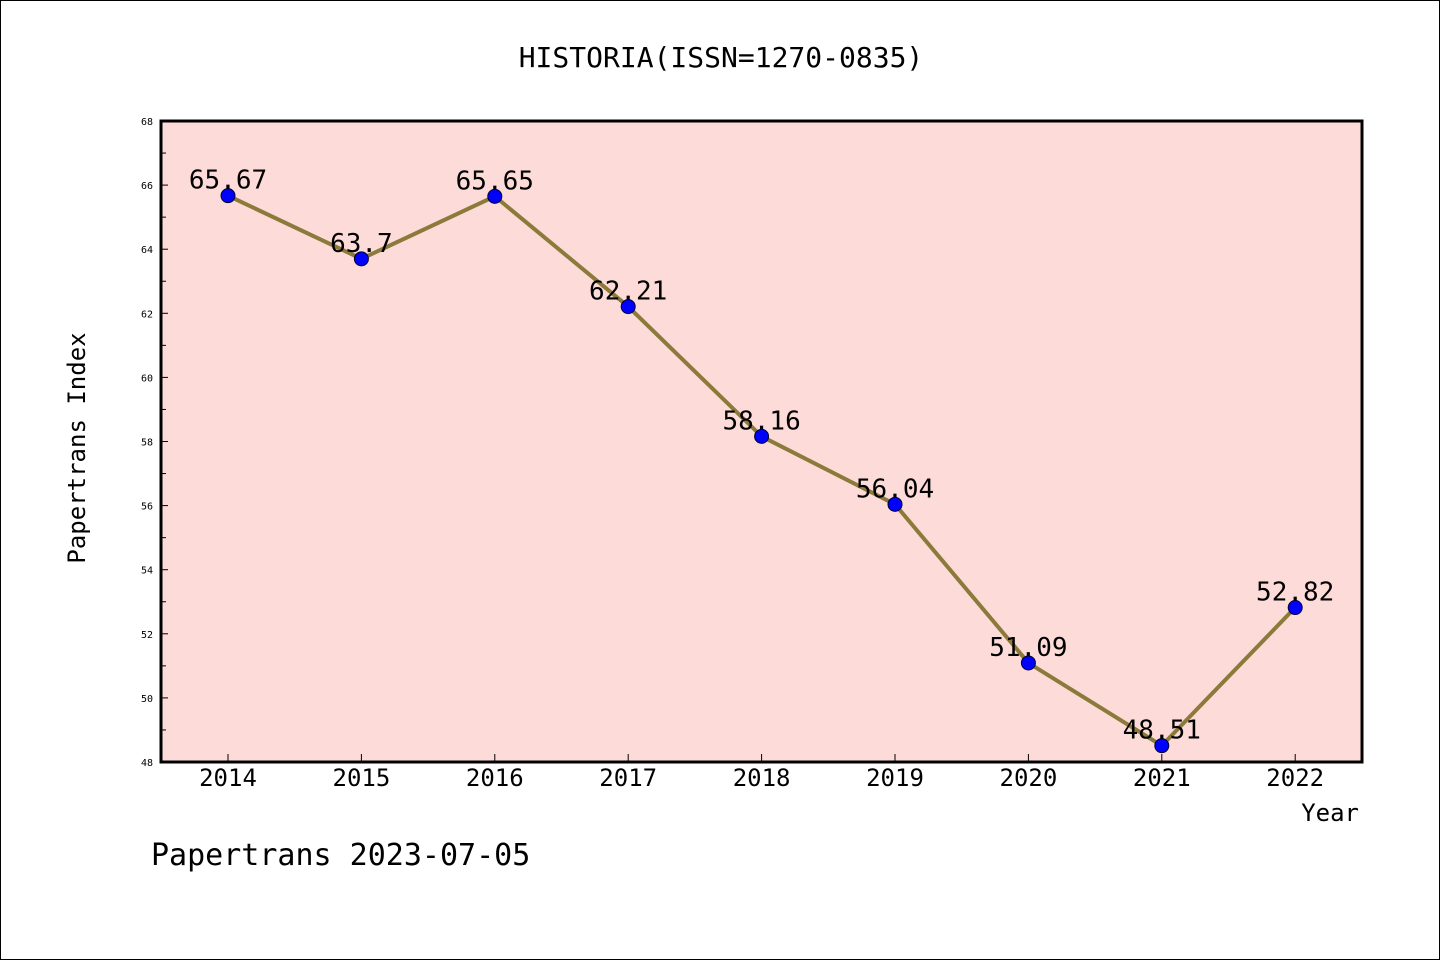 Image resolution: width=1440 pixels, height=961 pixels. Describe the element at coordinates (147, 378) in the screenshot. I see `y-tick-label: 60` at that location.